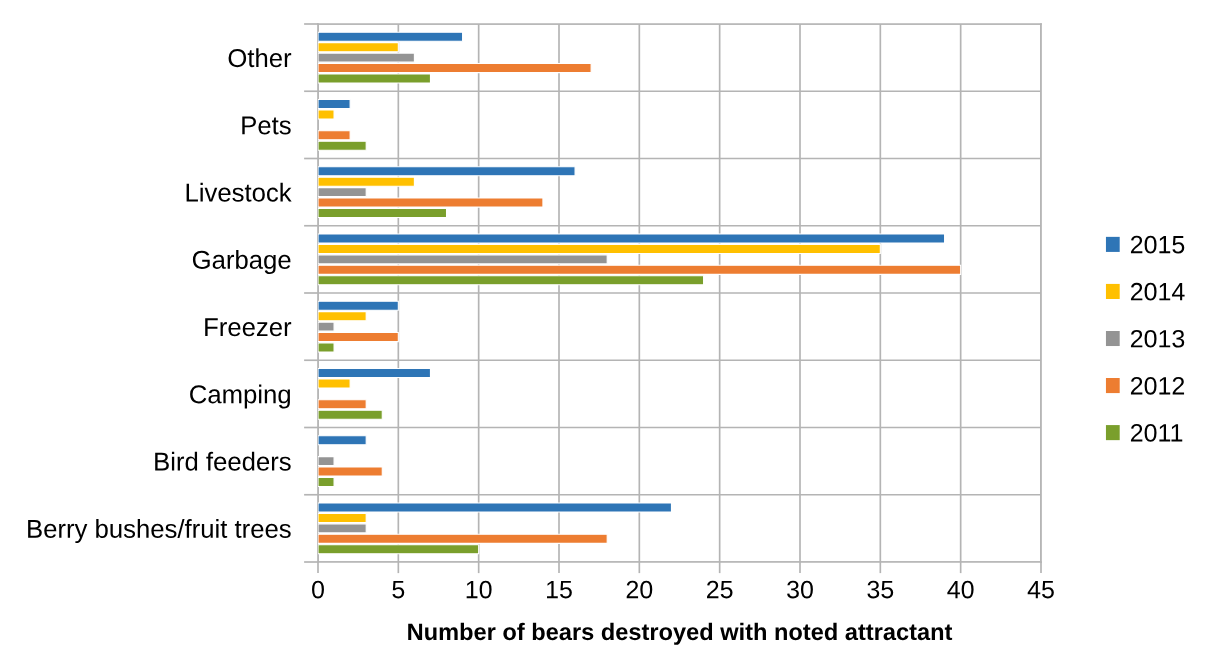 Image resolution: width=1205 pixels, height=661 pixels. I want to click on x-tick-label: 10, so click(479, 589).